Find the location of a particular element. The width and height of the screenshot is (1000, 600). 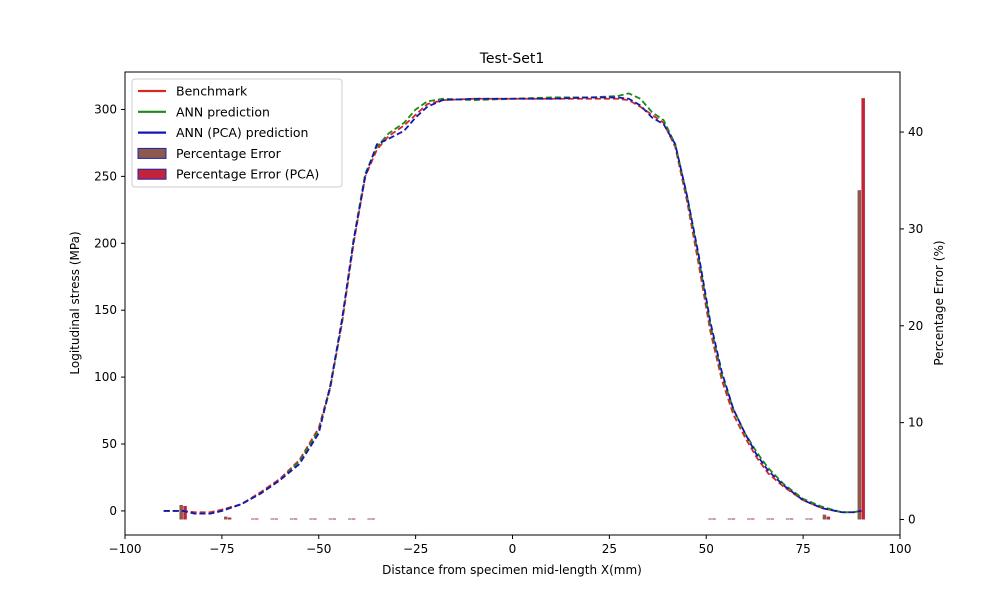

y-tick-label: 0 is located at coordinates (113, 511).